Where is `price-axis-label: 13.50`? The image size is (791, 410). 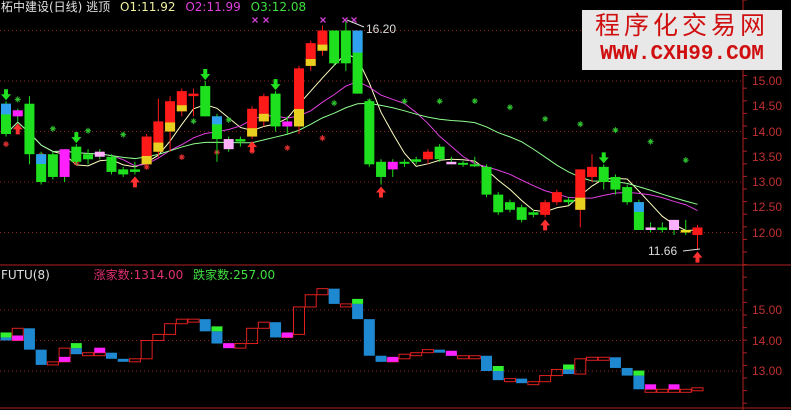
price-axis-label: 13.50 is located at coordinates (767, 156).